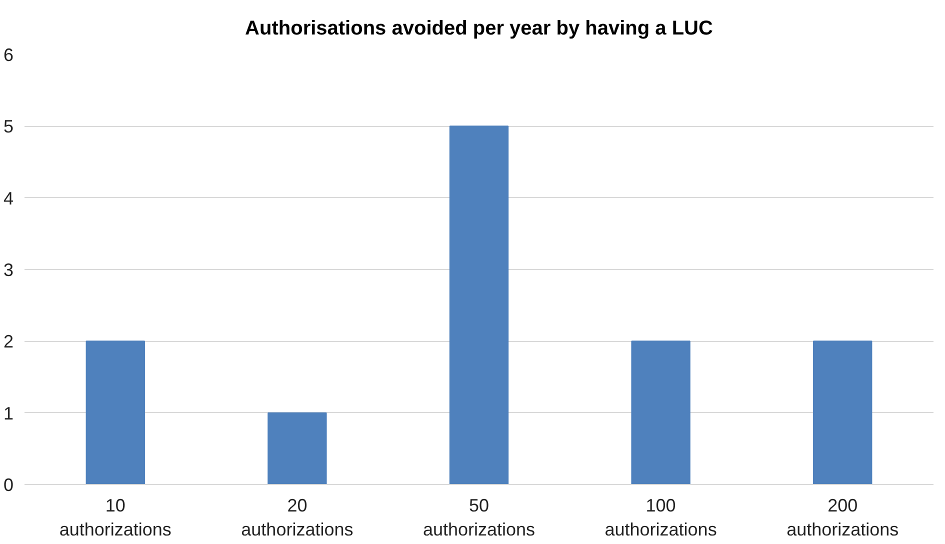  Describe the element at coordinates (8, 270) in the screenshot. I see `y-tick-label: 3` at that location.